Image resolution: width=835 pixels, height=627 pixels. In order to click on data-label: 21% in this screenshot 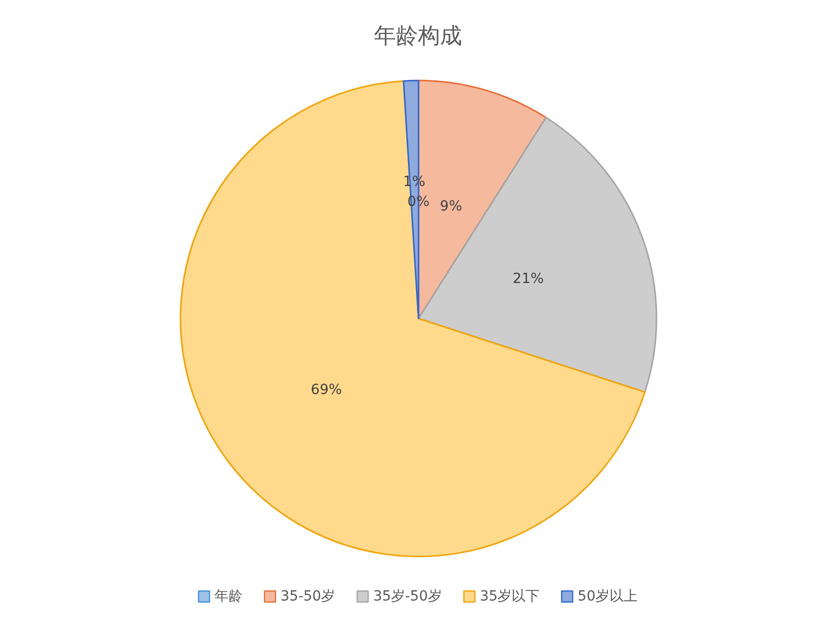, I will do `click(528, 278)`.